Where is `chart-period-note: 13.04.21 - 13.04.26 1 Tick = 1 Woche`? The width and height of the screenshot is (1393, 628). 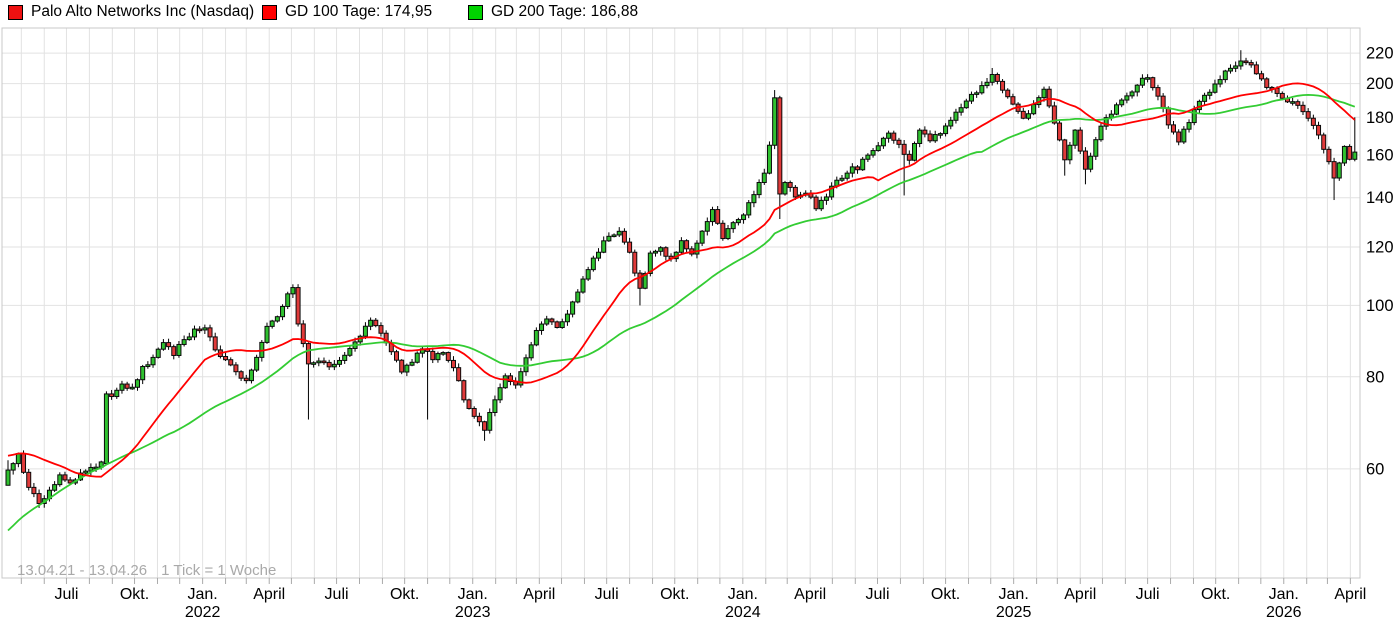
chart-period-note: 13.04.21 - 13.04.26 1 Tick = 1 Woche is located at coordinates (153, 570).